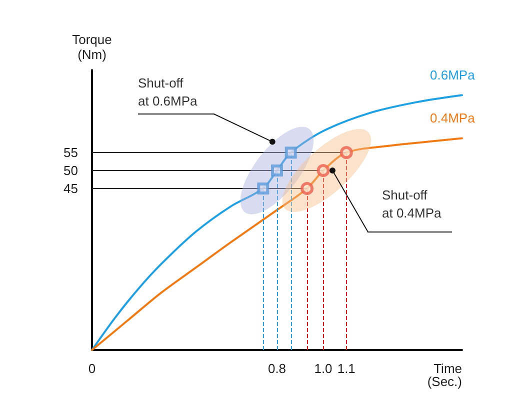 The height and width of the screenshot is (411, 513). Describe the element at coordinates (453, 75) in the screenshot. I see `series-label: 0.6MPa` at that location.